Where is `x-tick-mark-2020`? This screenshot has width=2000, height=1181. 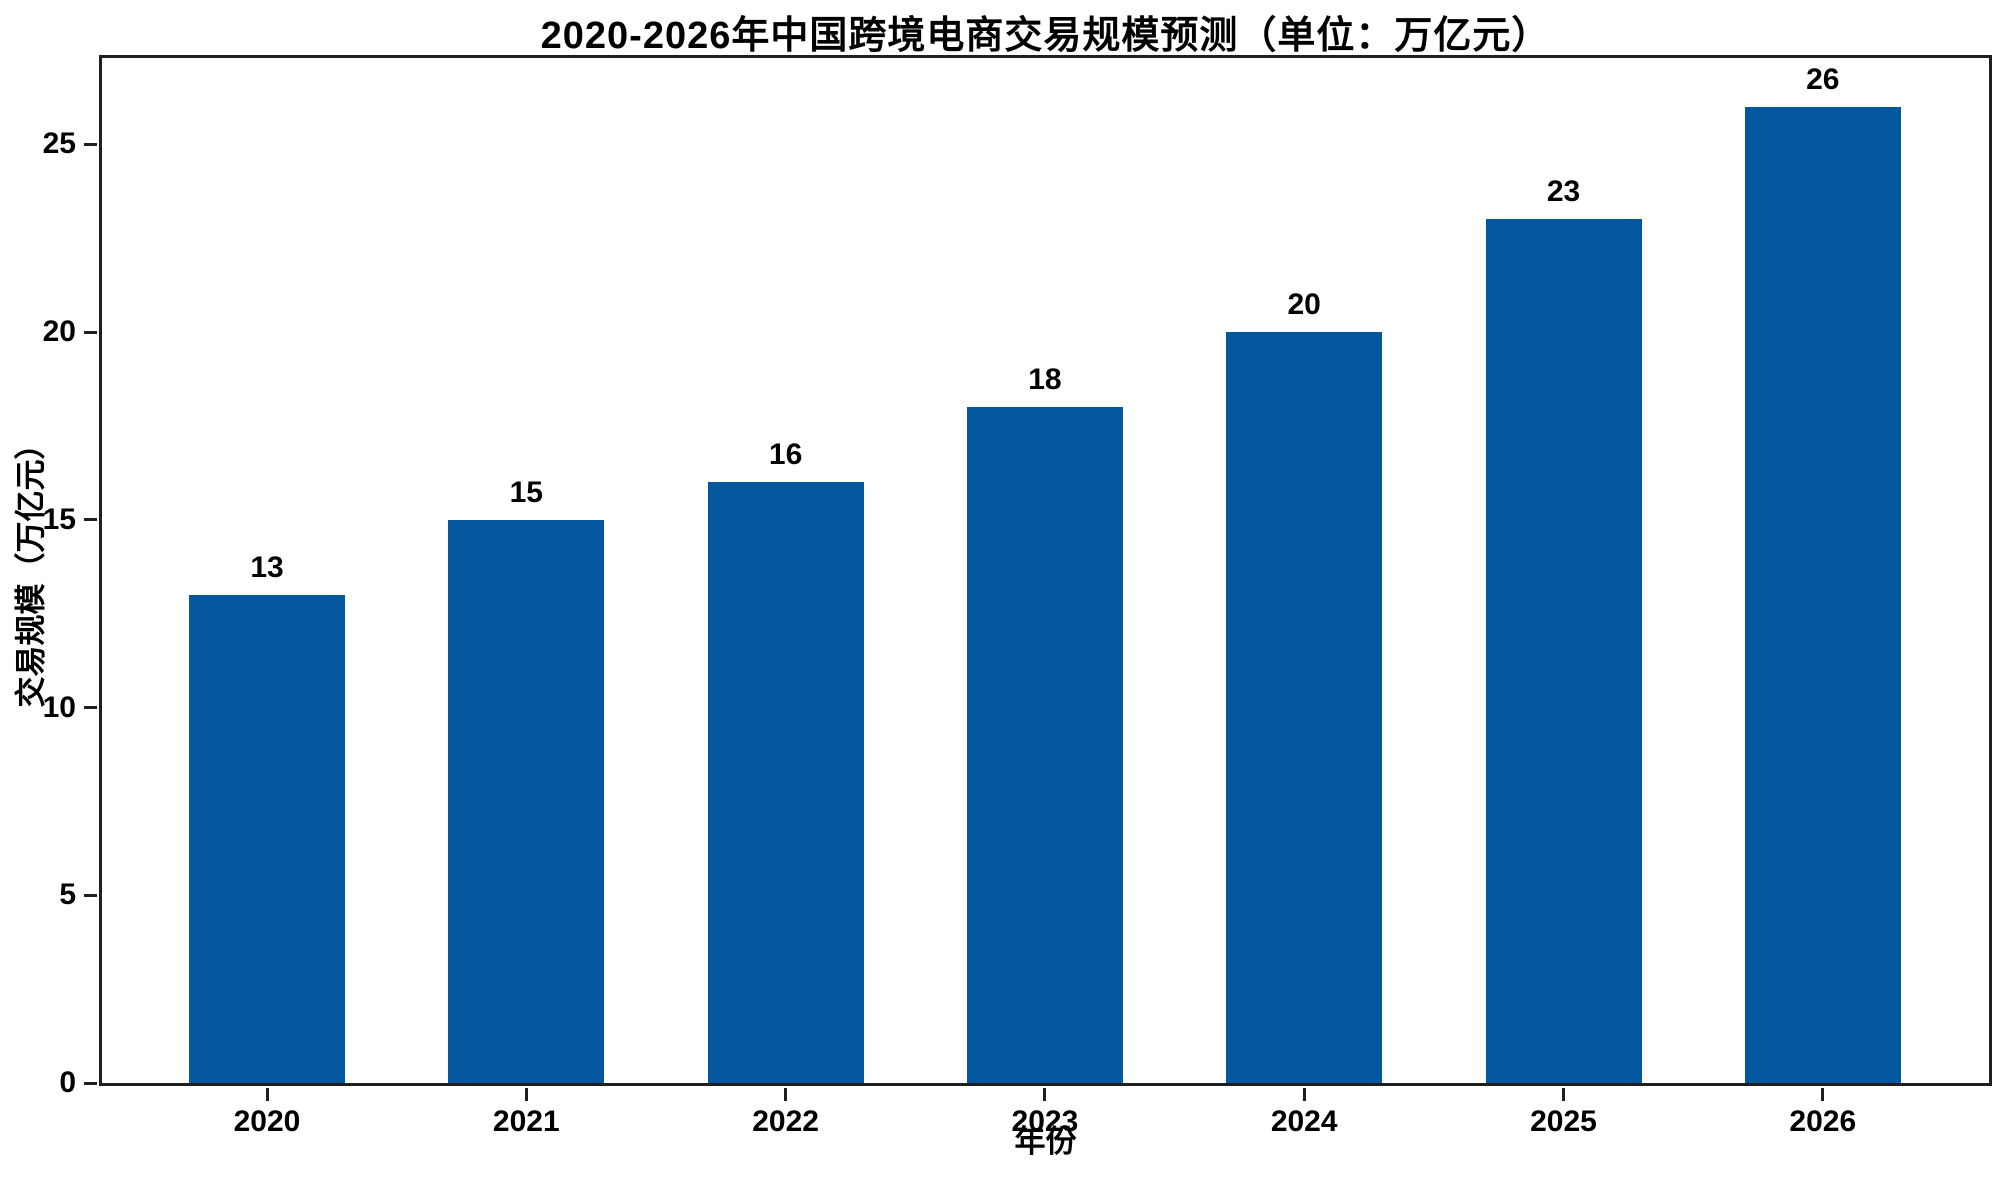 x-tick-mark-2020 is located at coordinates (267, 1094).